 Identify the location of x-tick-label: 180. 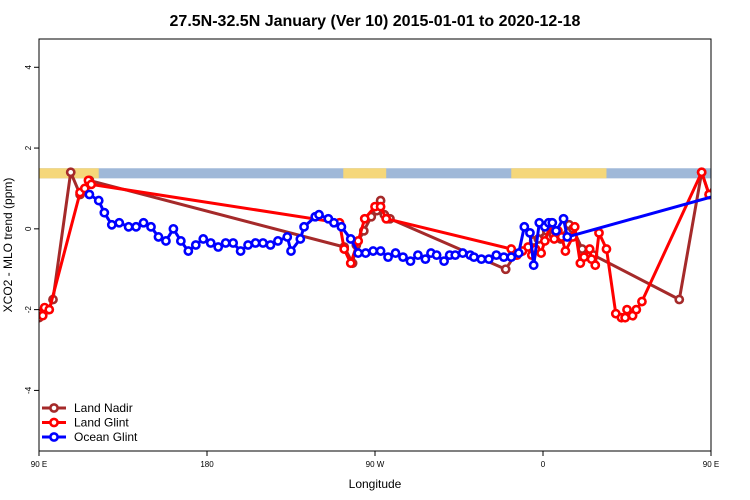
(207, 464).